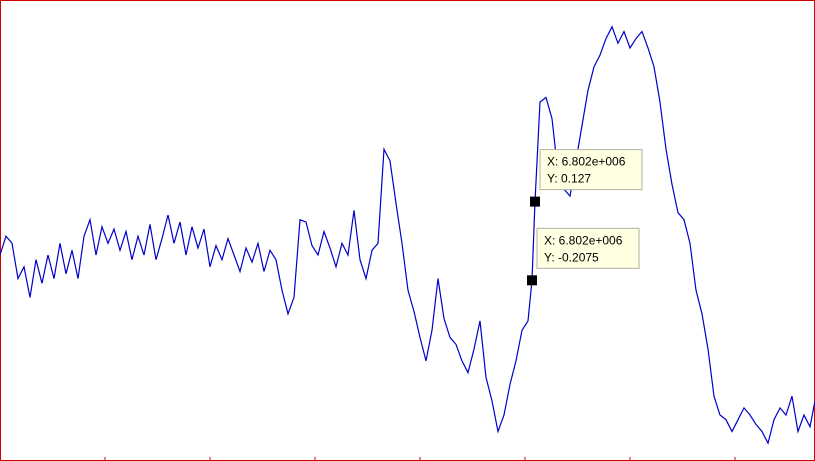 This screenshot has width=815, height=461. What do you see at coordinates (420, 458) in the screenshot?
I see `axis-ticks` at bounding box center [420, 458].